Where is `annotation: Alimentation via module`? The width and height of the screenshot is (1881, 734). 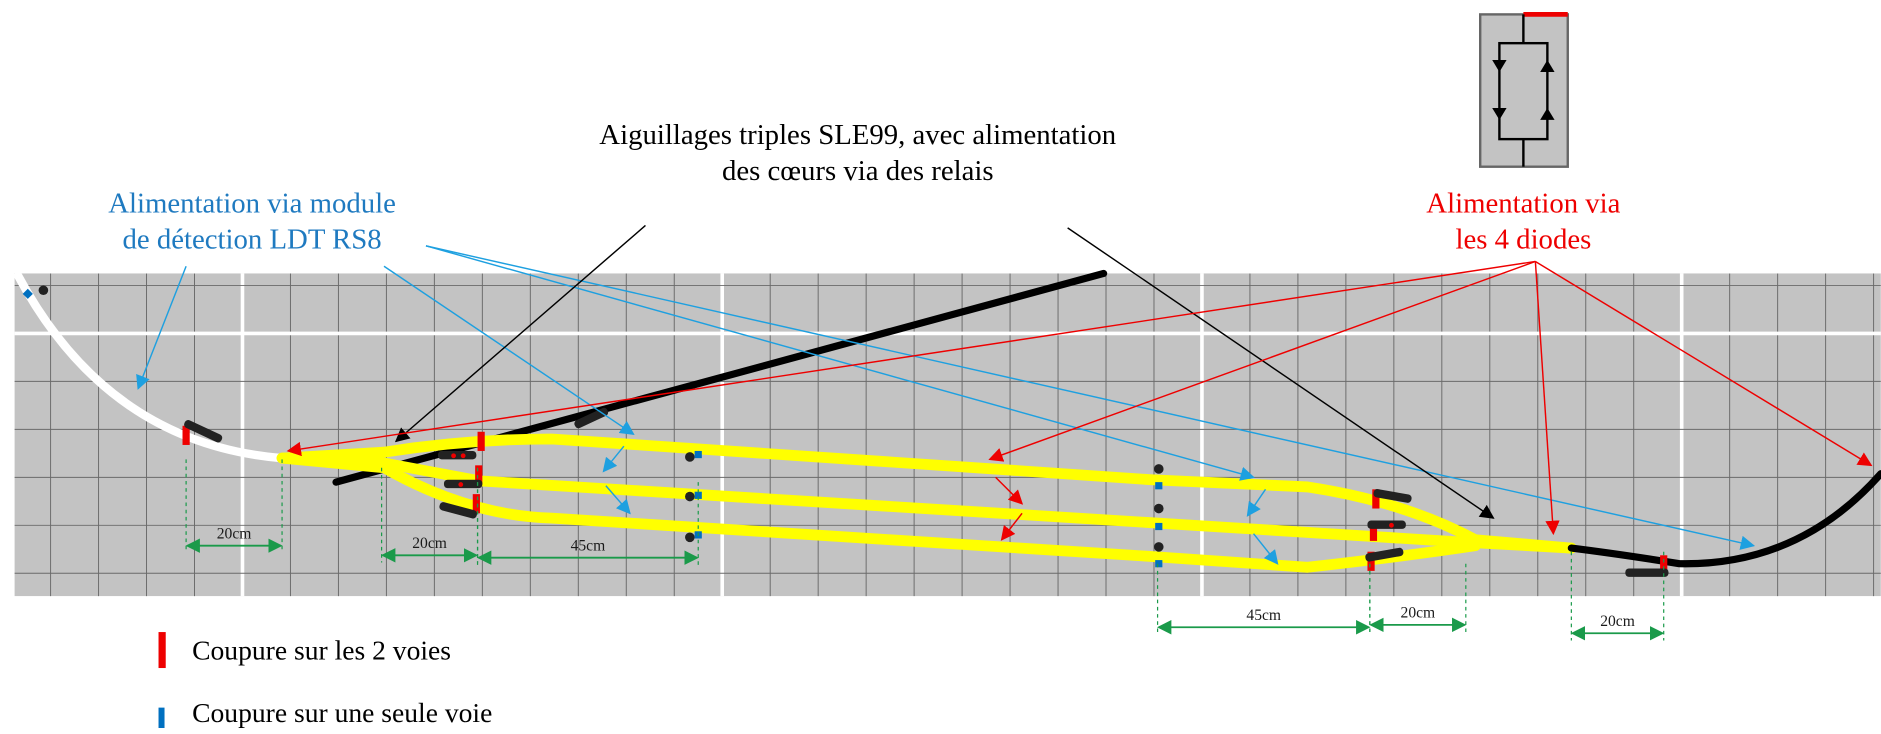
annotation: Alimentation via module is located at coordinates (252, 203).